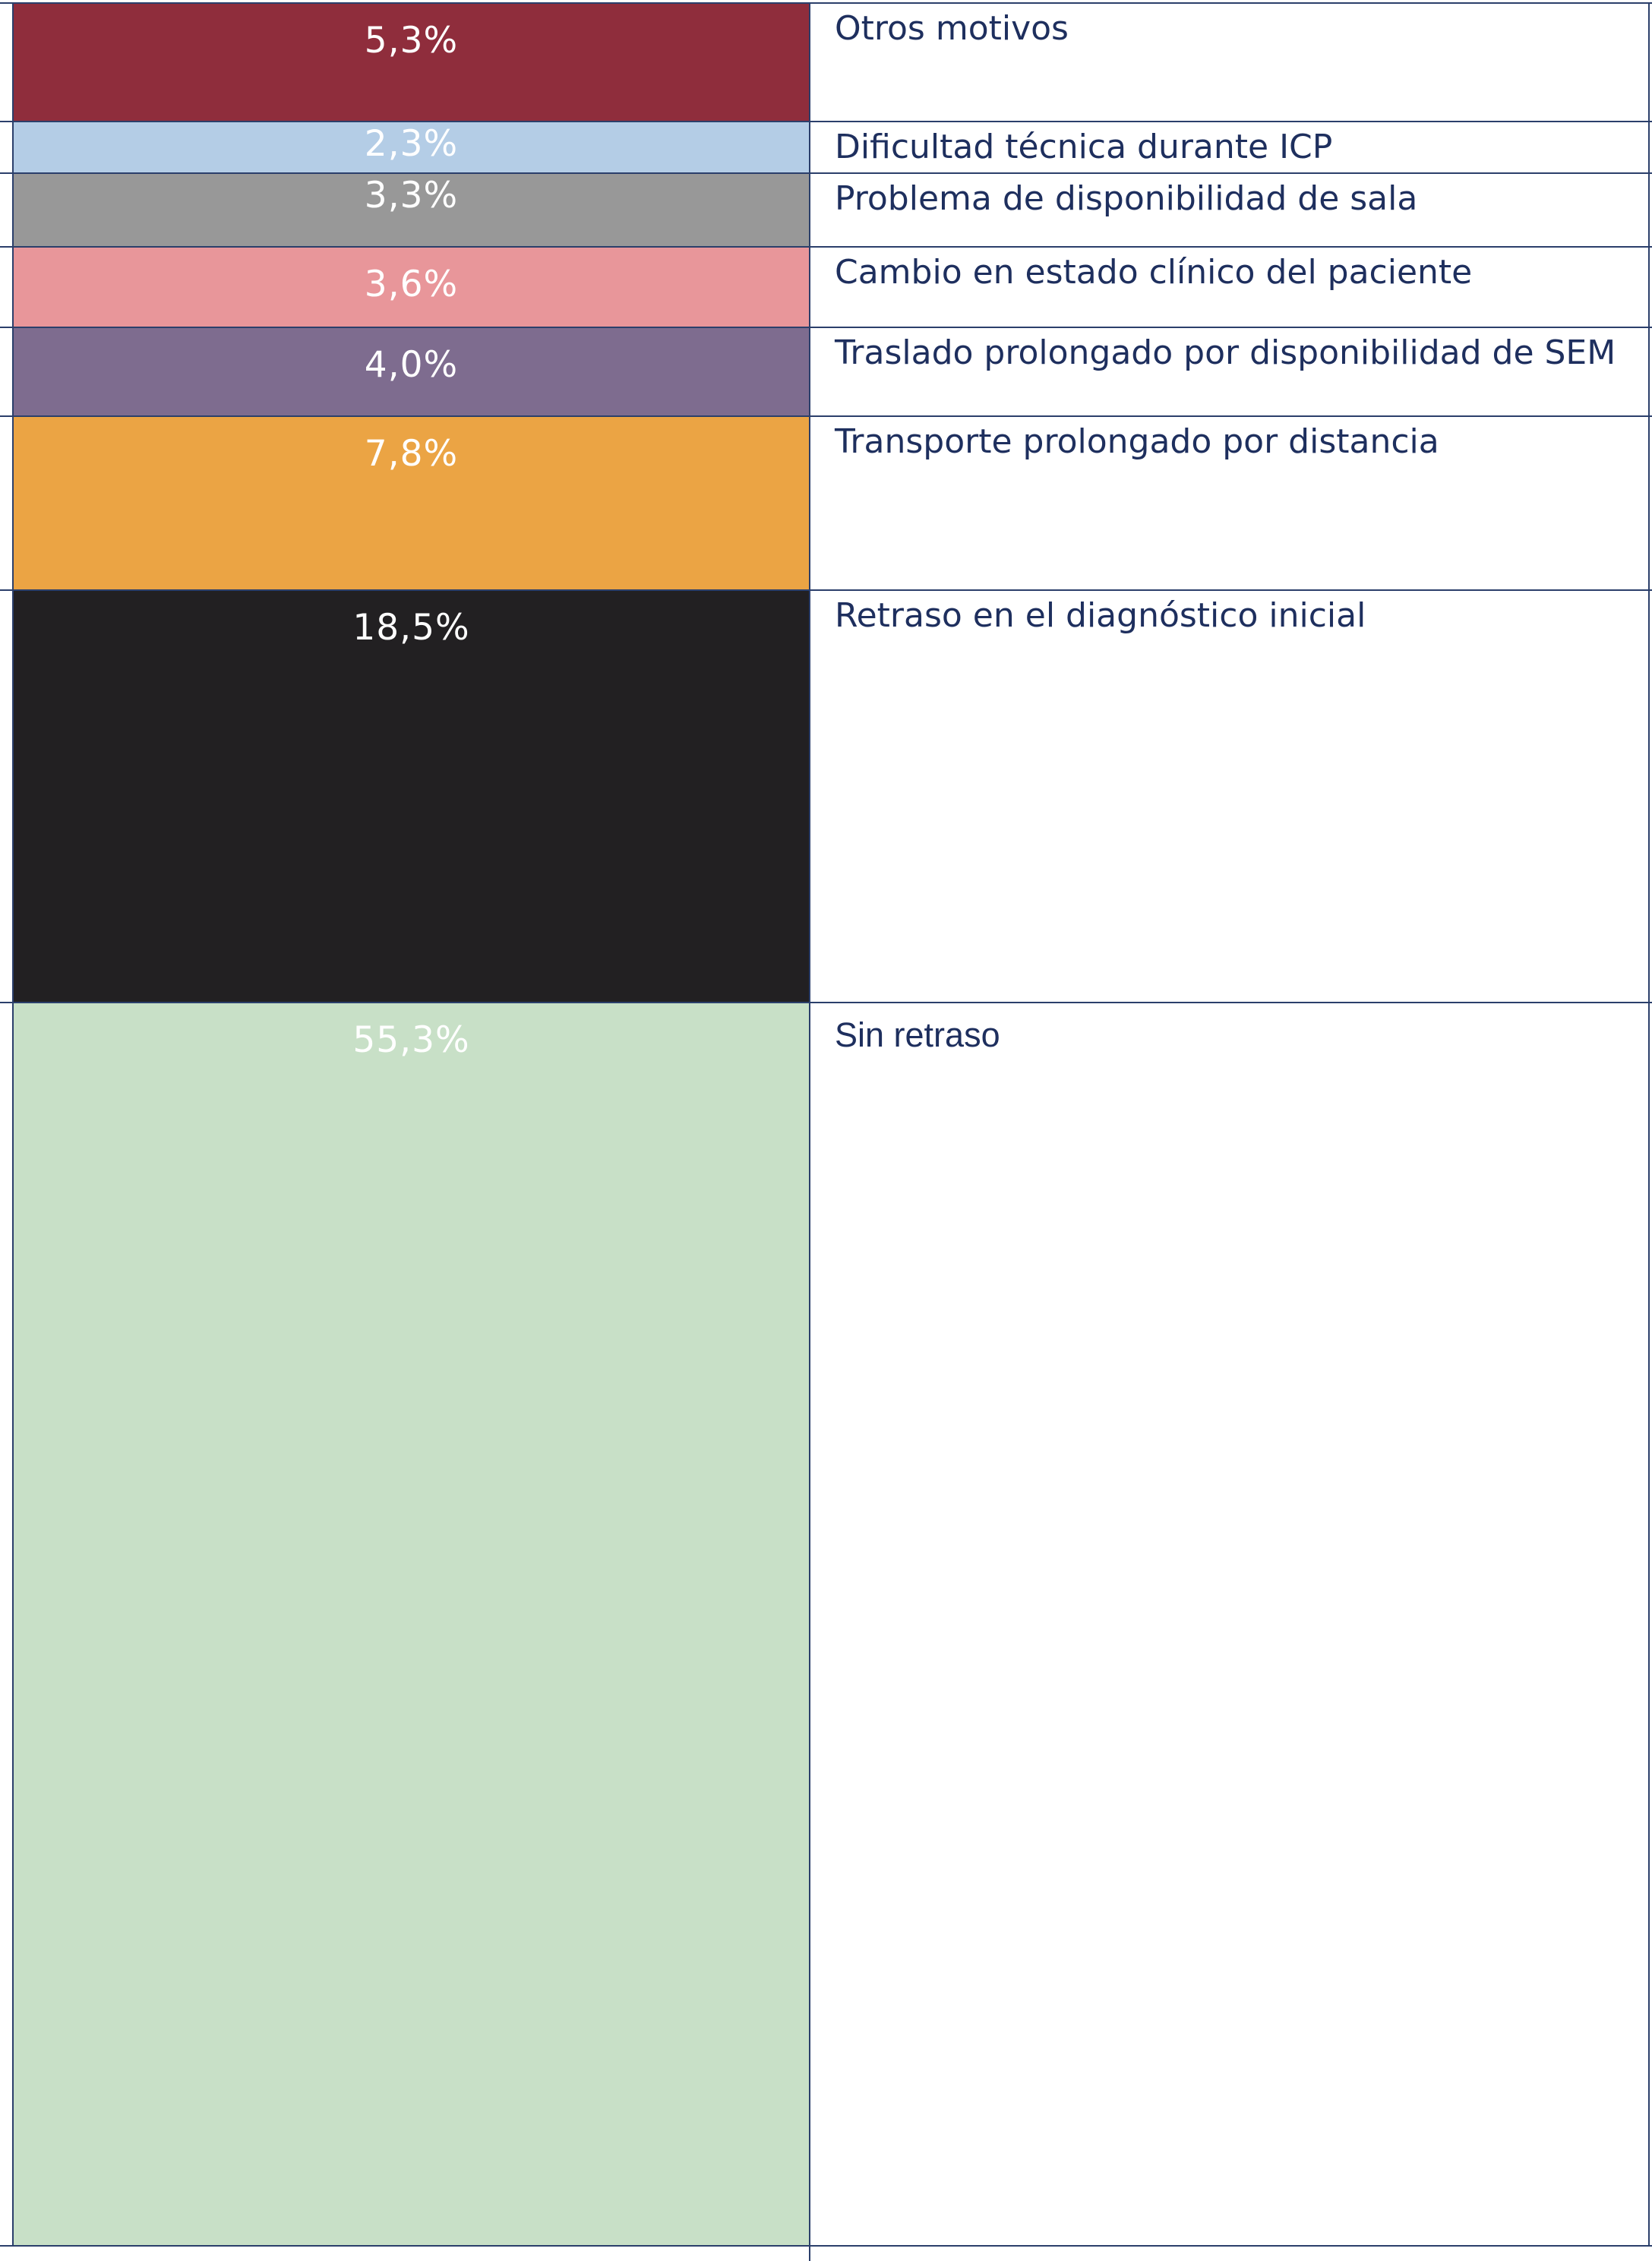 The height and width of the screenshot is (2261, 1652). Describe the element at coordinates (1230, 797) in the screenshot. I see `category-cell: Retraso en el diagnóstico inicial` at that location.